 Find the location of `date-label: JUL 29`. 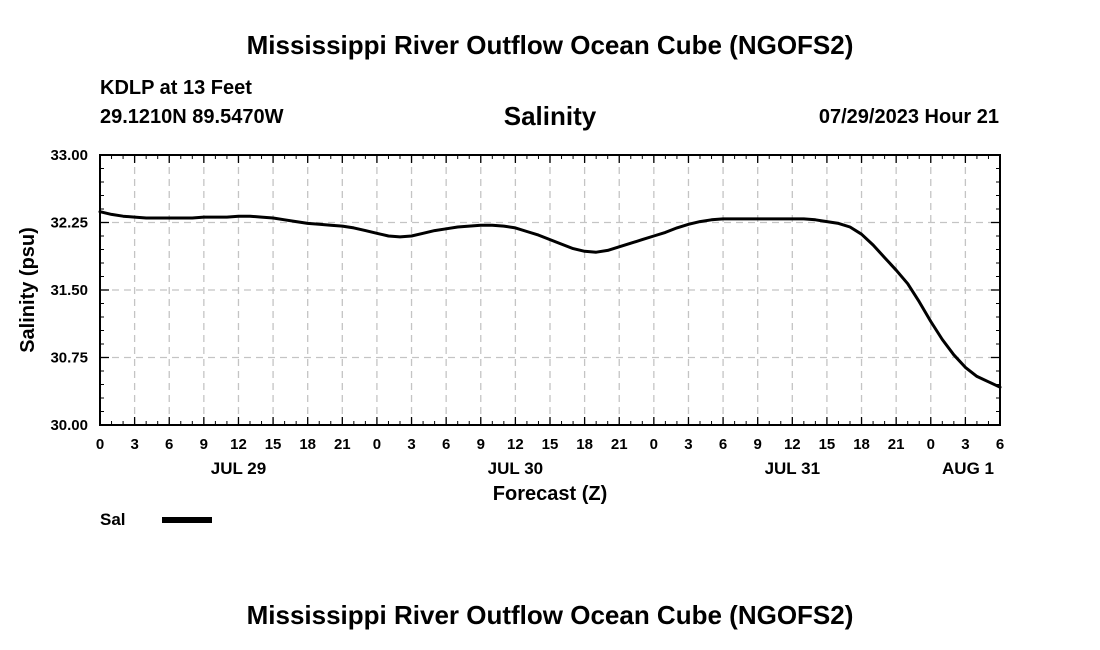

date-label: JUL 29 is located at coordinates (238, 468).